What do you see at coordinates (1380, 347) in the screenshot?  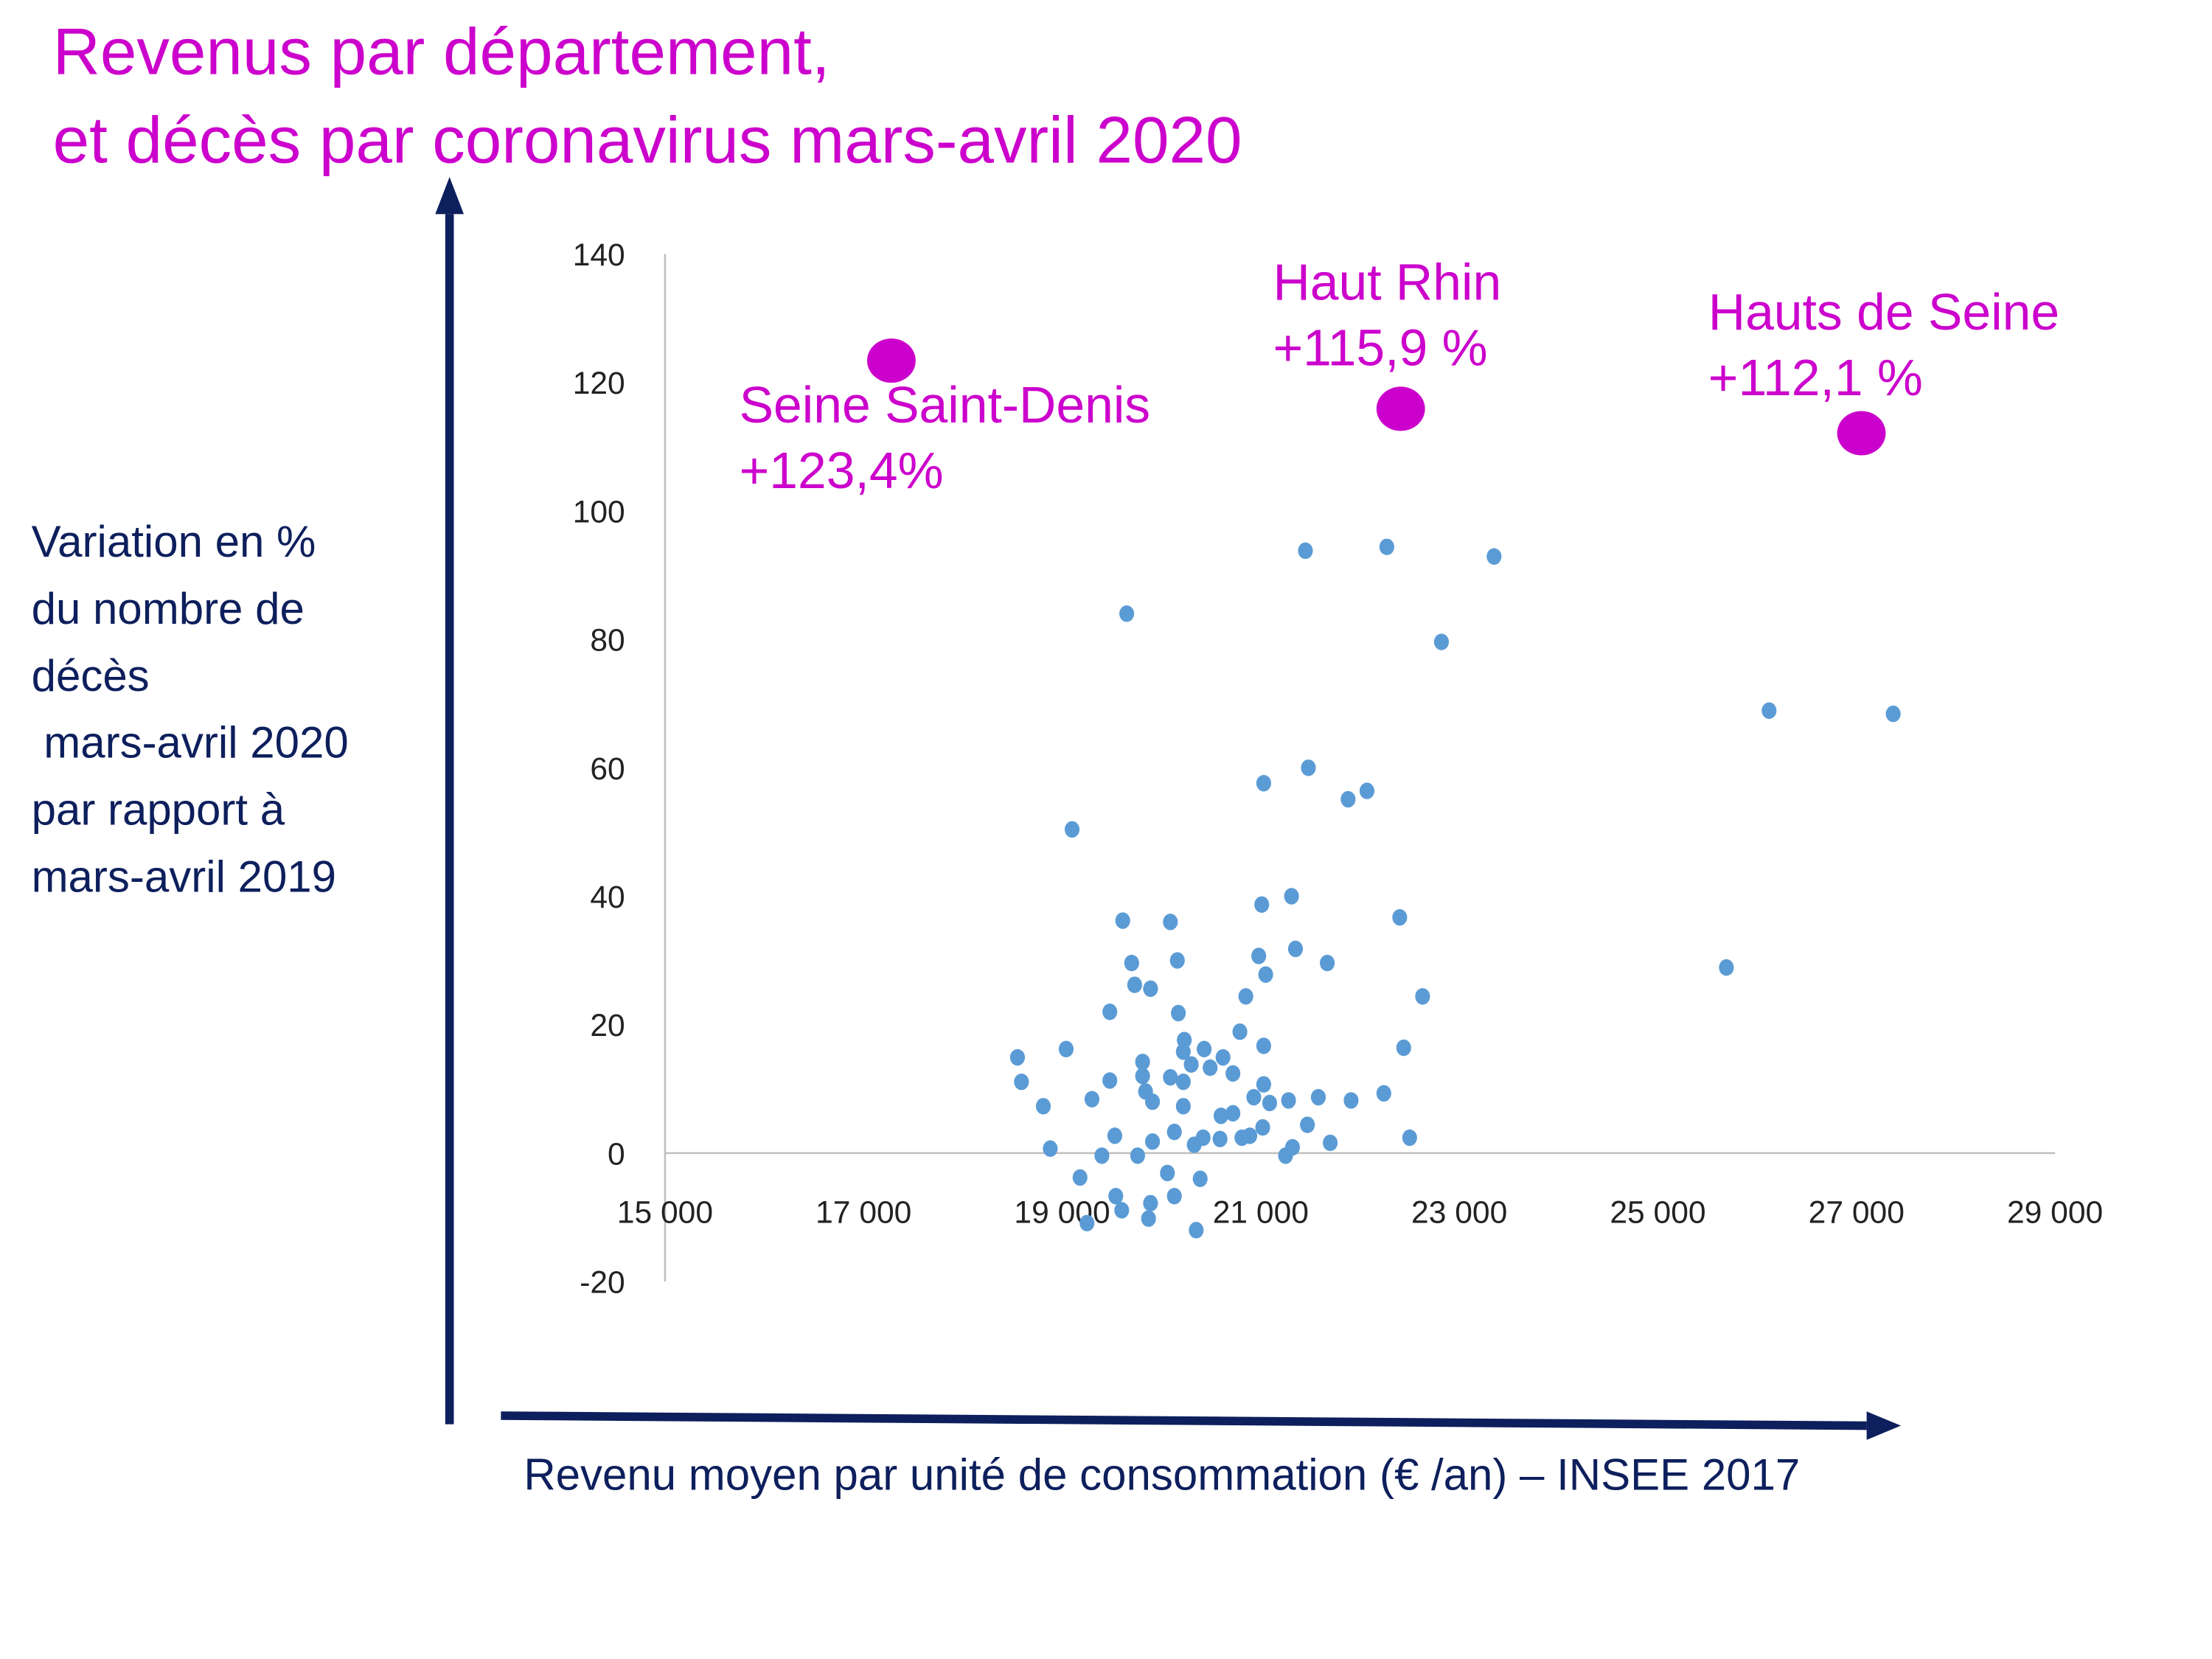 I see `highlight-value: +115,9 %` at bounding box center [1380, 347].